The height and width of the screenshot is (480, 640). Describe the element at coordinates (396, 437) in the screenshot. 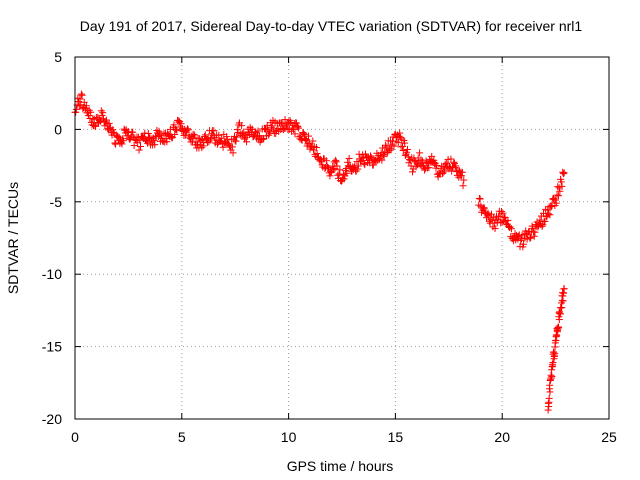

I see `x-tick-label: 15` at that location.